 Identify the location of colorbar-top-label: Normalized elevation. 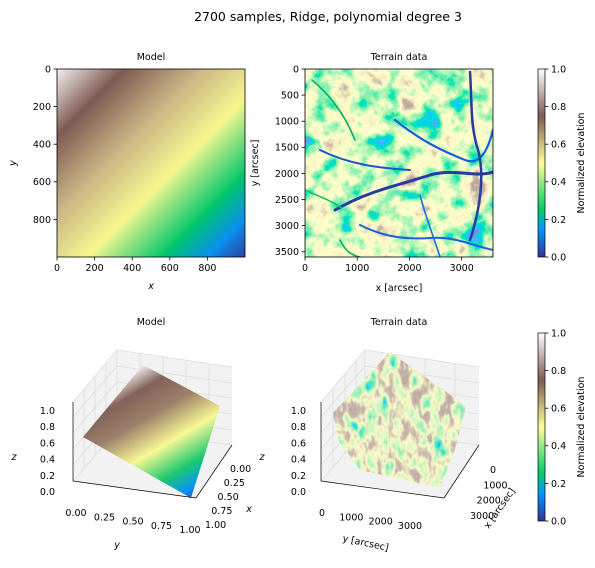
(581, 163).